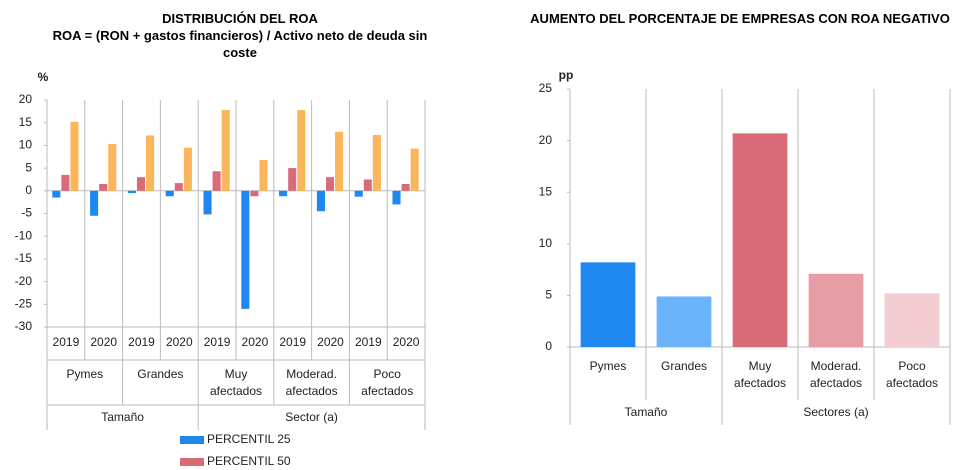 The image size is (953, 470). I want to click on group-label: Pymes, so click(84, 374).